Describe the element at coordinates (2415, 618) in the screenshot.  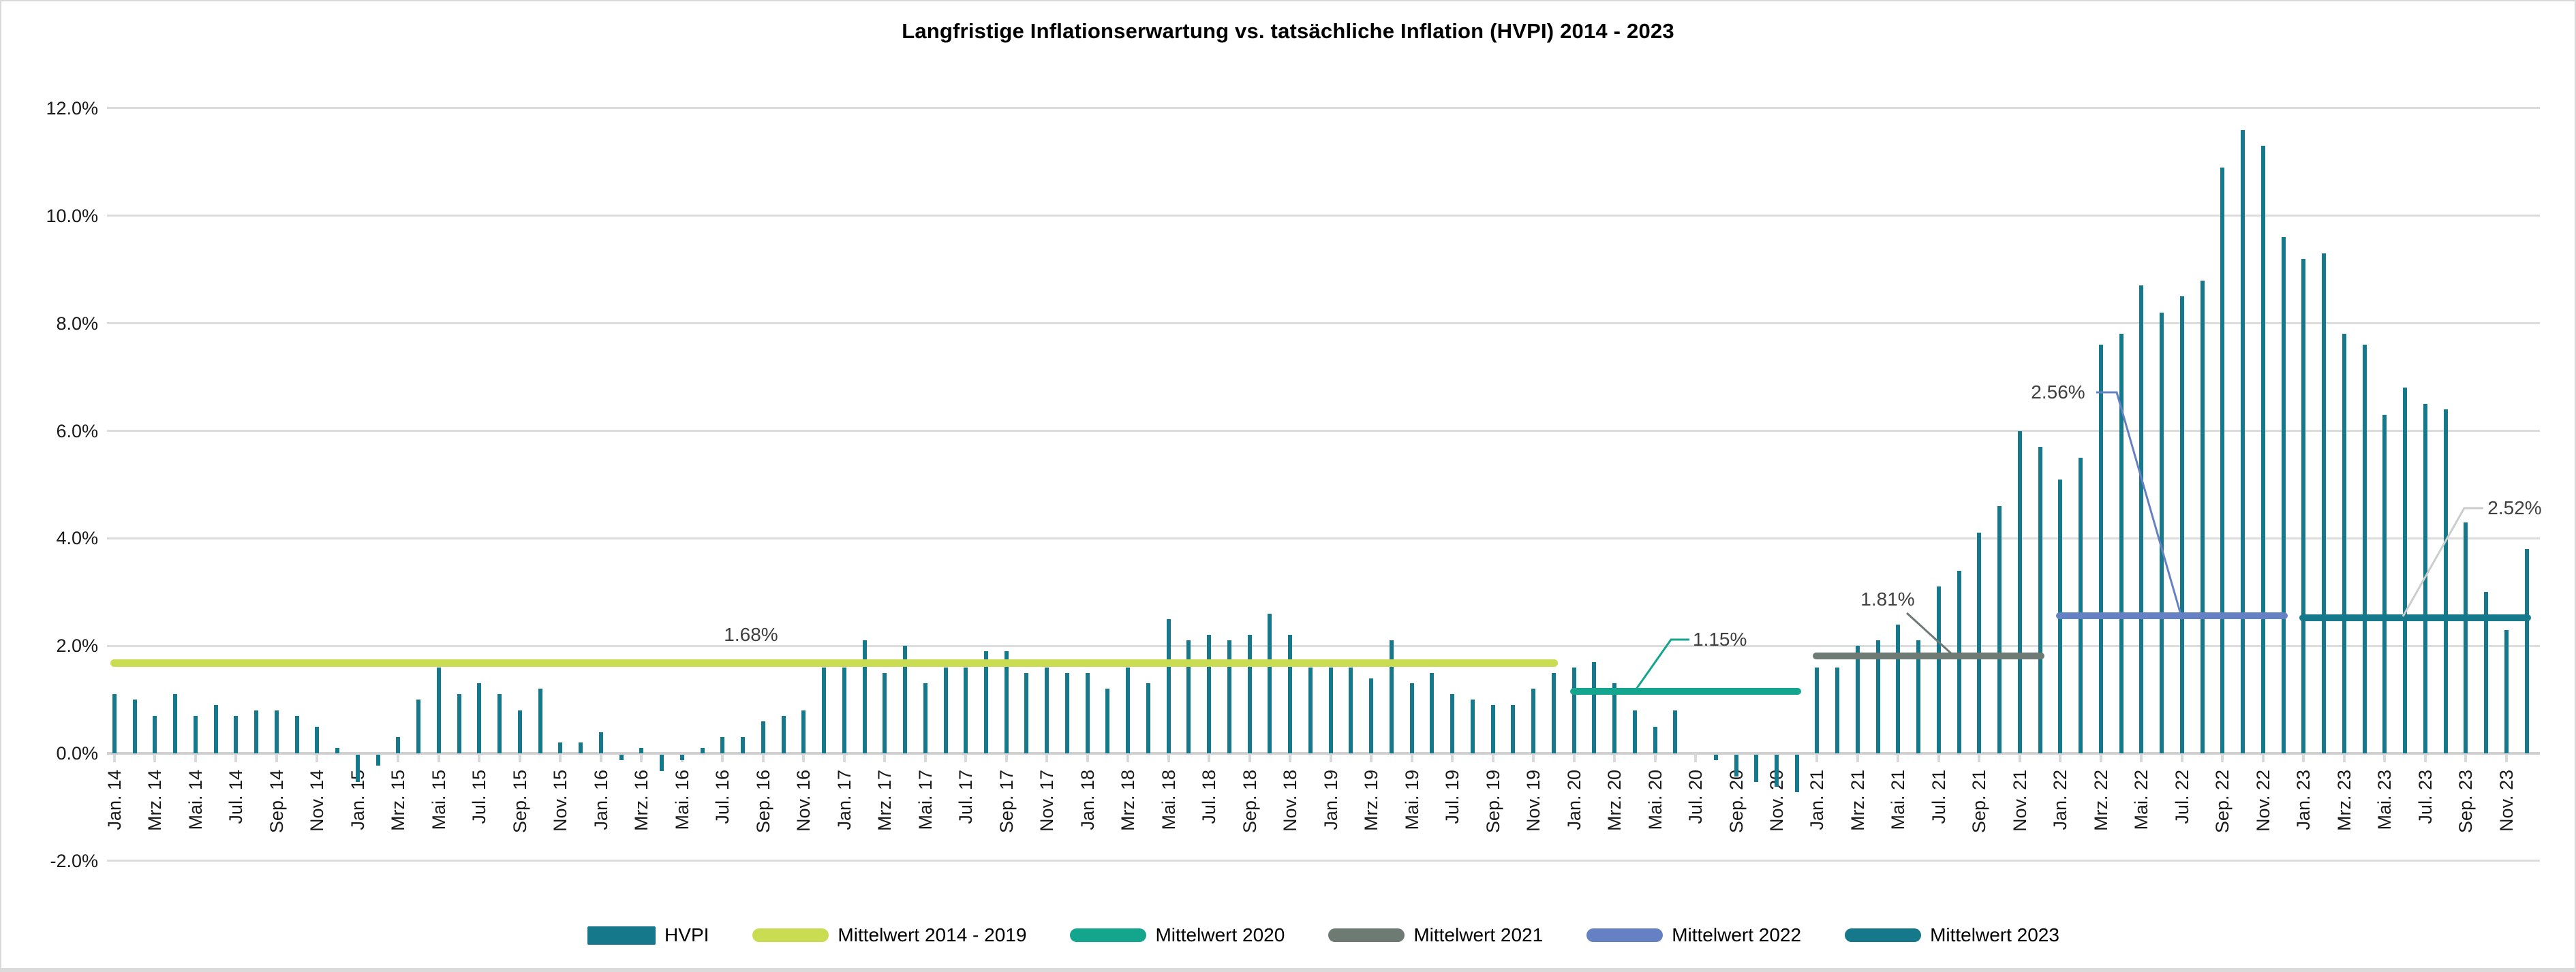
I see `mean-line-2.52%` at that location.